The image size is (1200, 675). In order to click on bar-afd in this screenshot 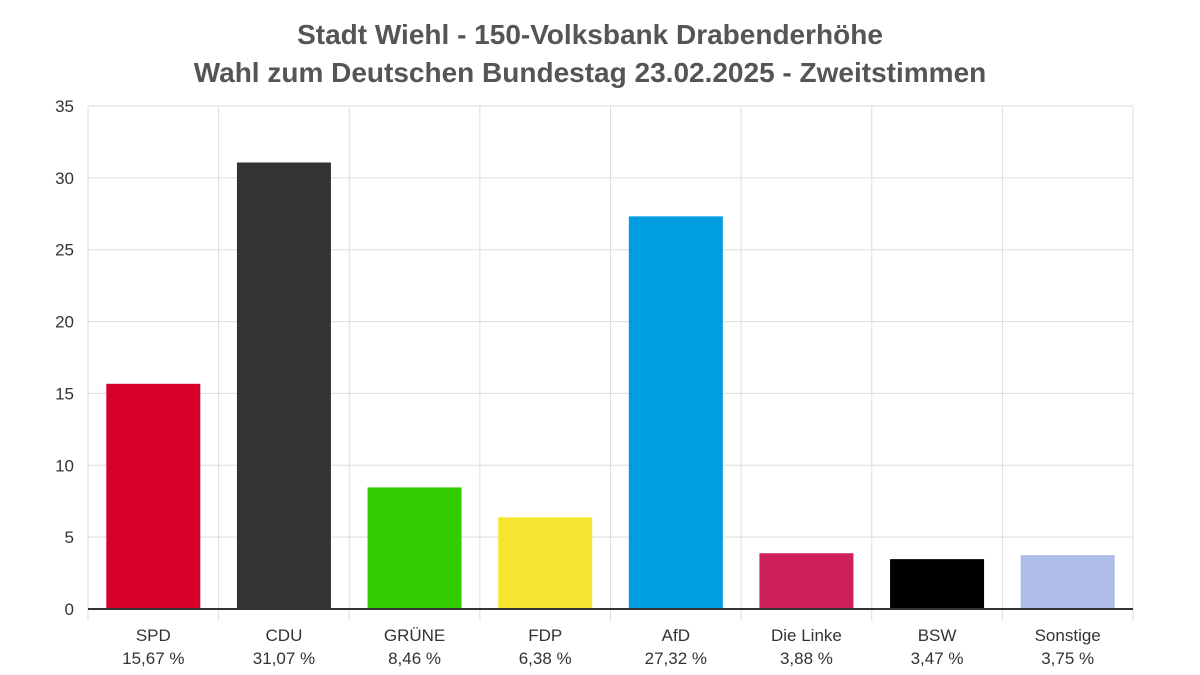, I will do `click(675, 413)`.